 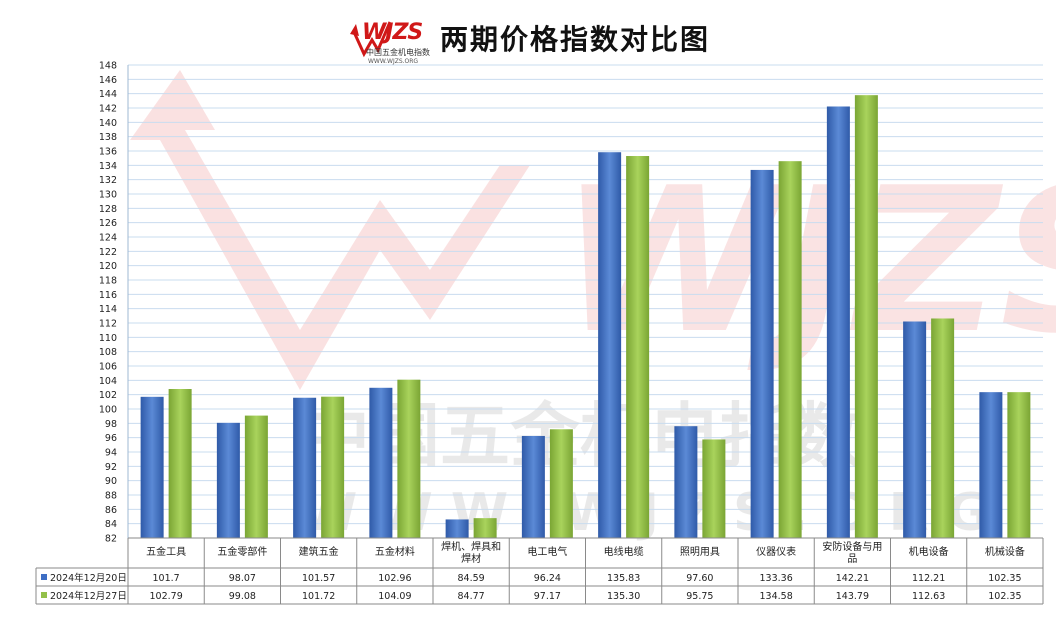 I want to click on y-tick-label: 126, so click(x=108, y=223).